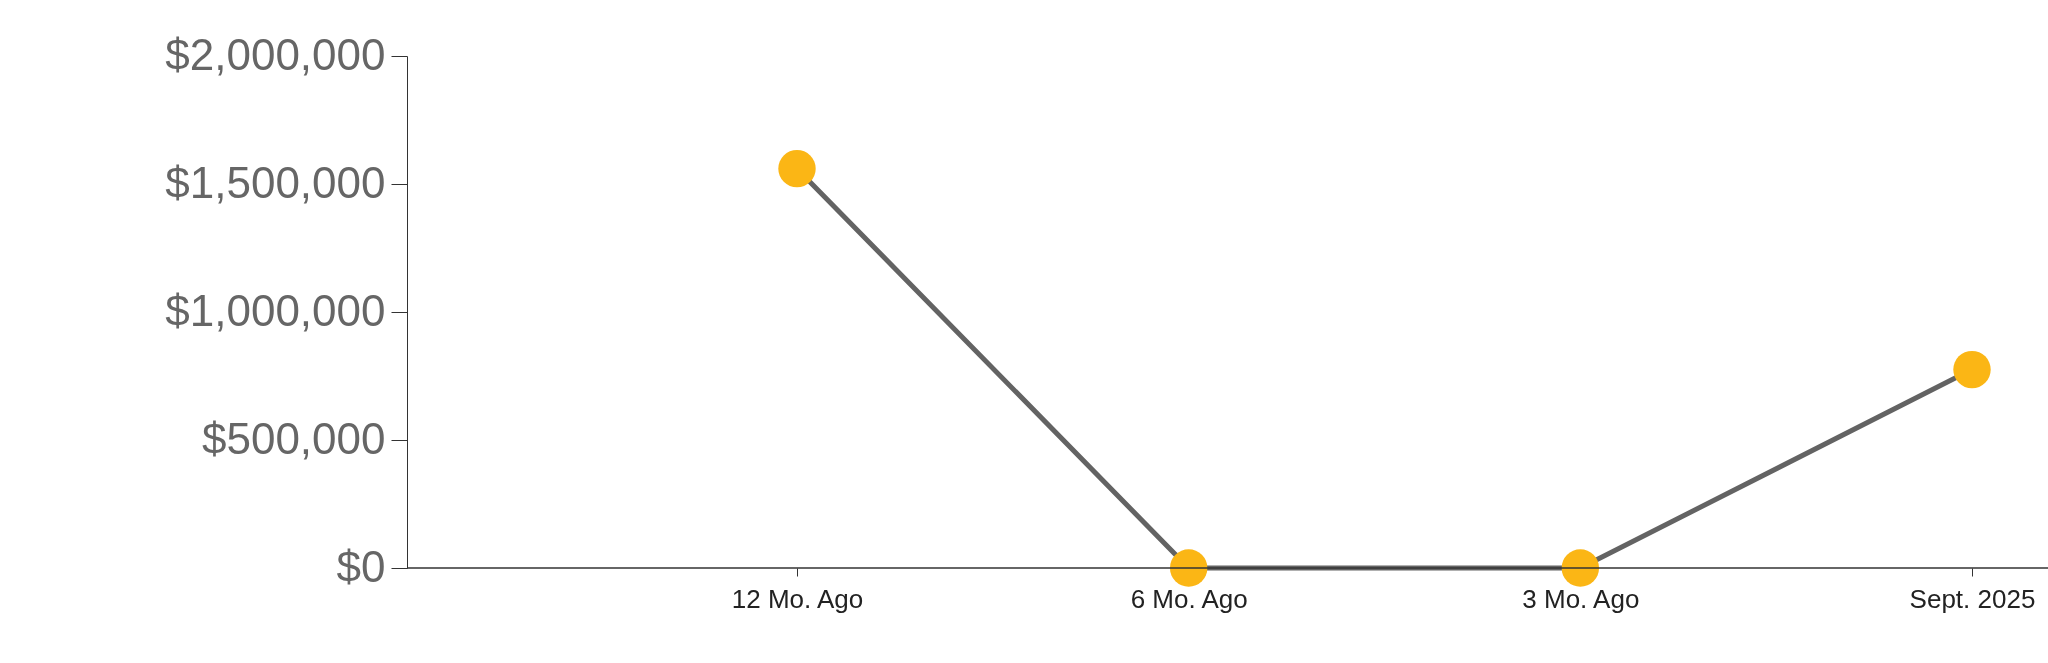  What do you see at coordinates (1189, 598) in the screenshot?
I see `x-tick-label: 6 Mo. Ago` at bounding box center [1189, 598].